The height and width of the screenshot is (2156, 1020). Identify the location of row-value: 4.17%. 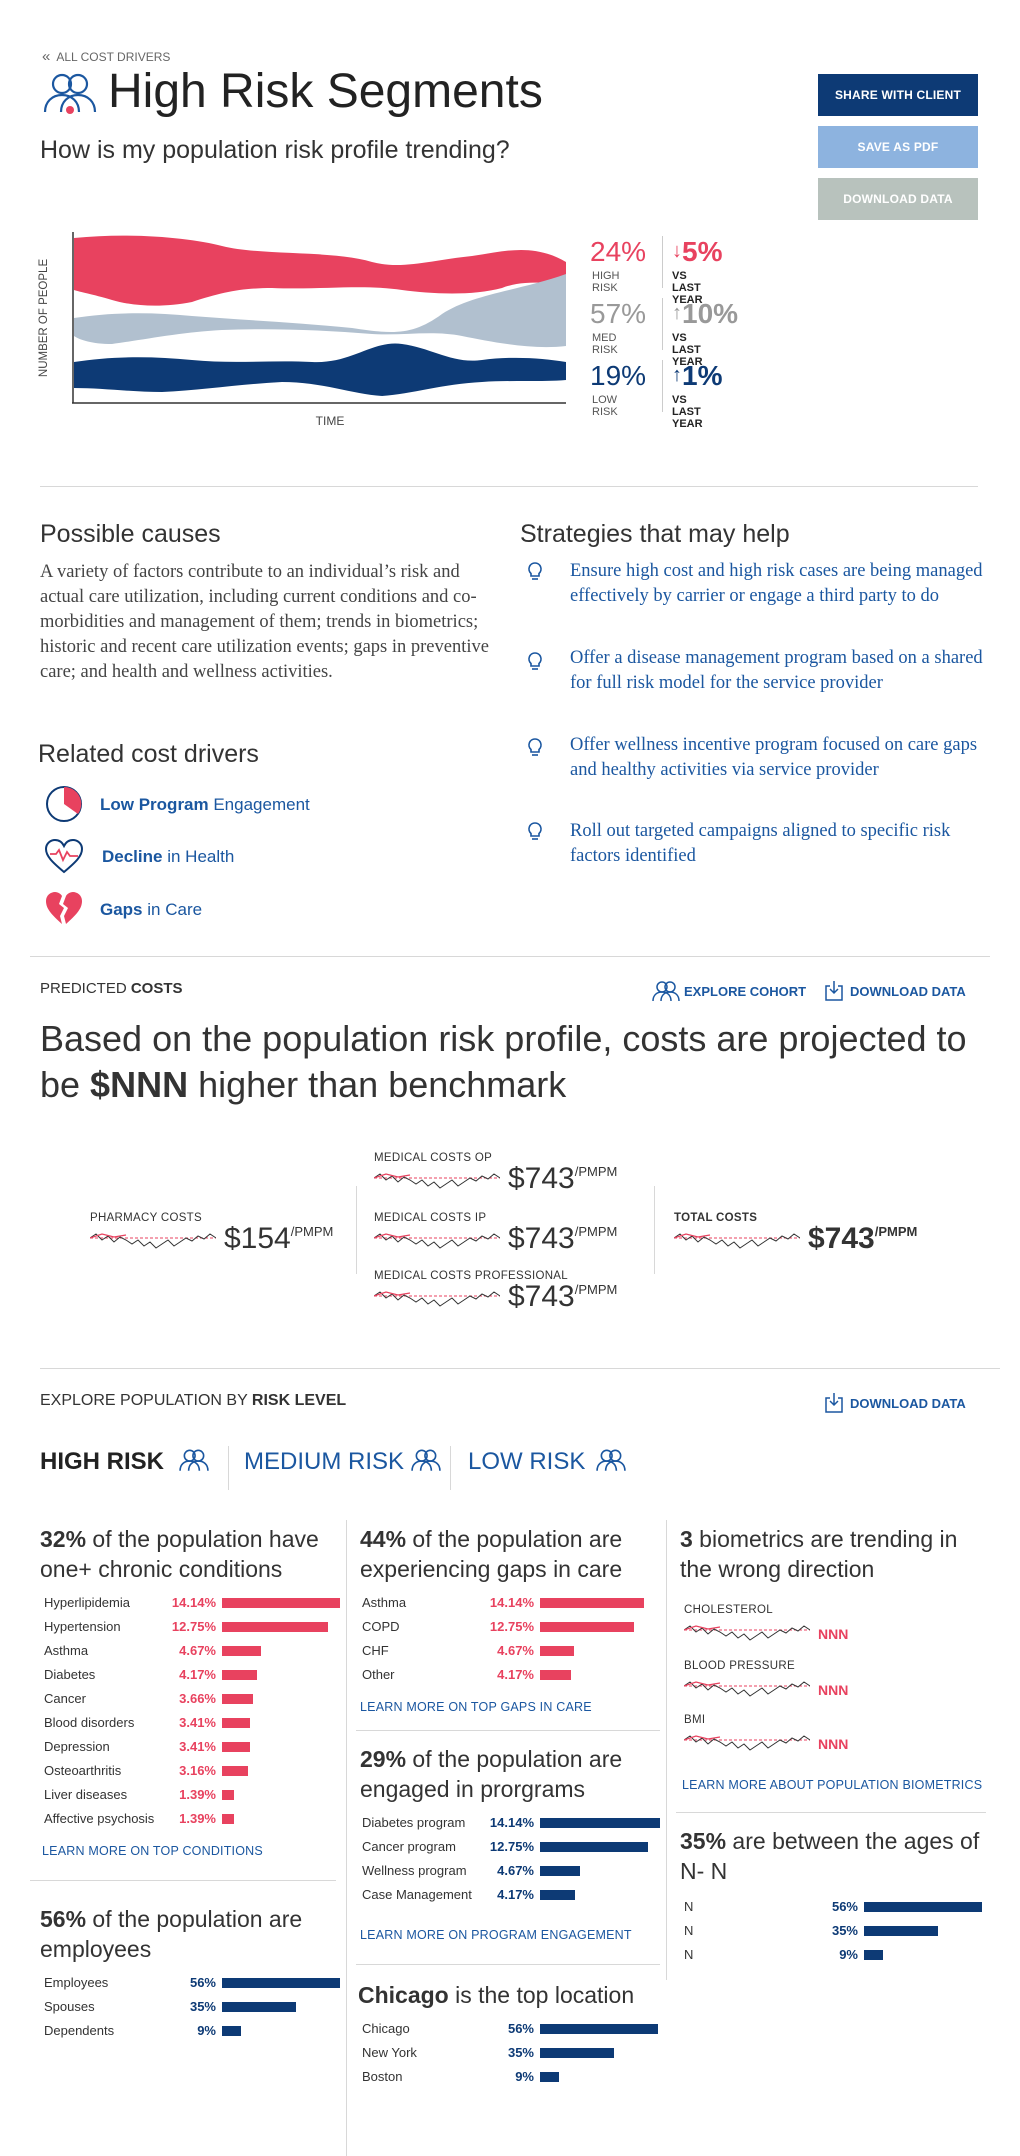
(515, 1894).